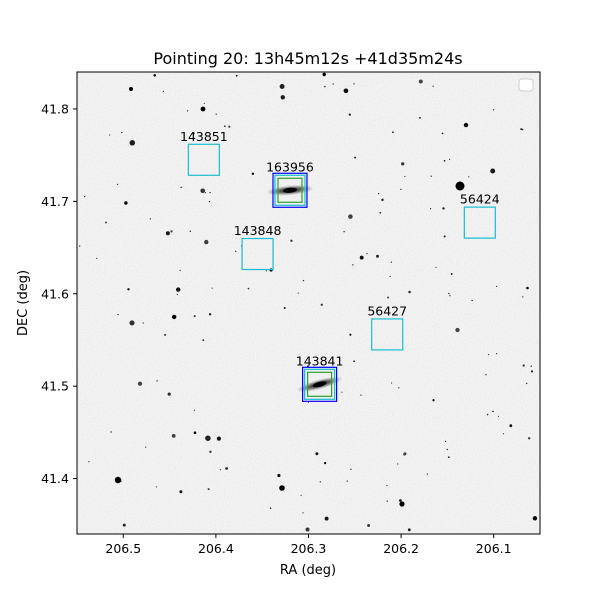  I want to click on legend-box, so click(526, 85).